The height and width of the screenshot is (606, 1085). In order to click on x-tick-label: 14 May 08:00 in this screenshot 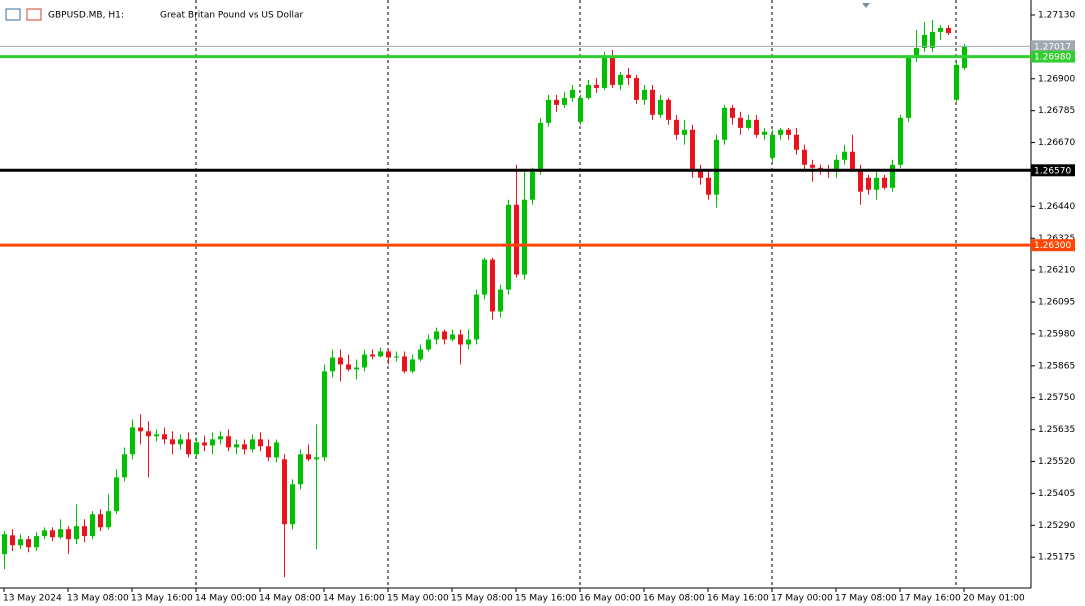, I will do `click(290, 599)`.